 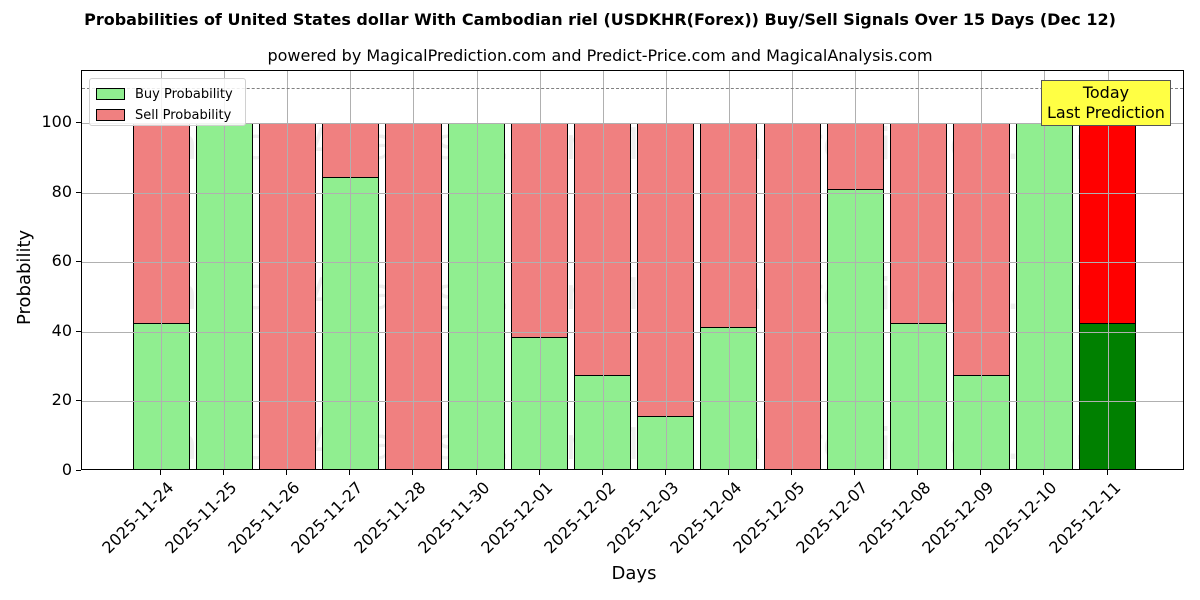 I want to click on annotation-line2: Last Prediction, so click(x=1106, y=112).